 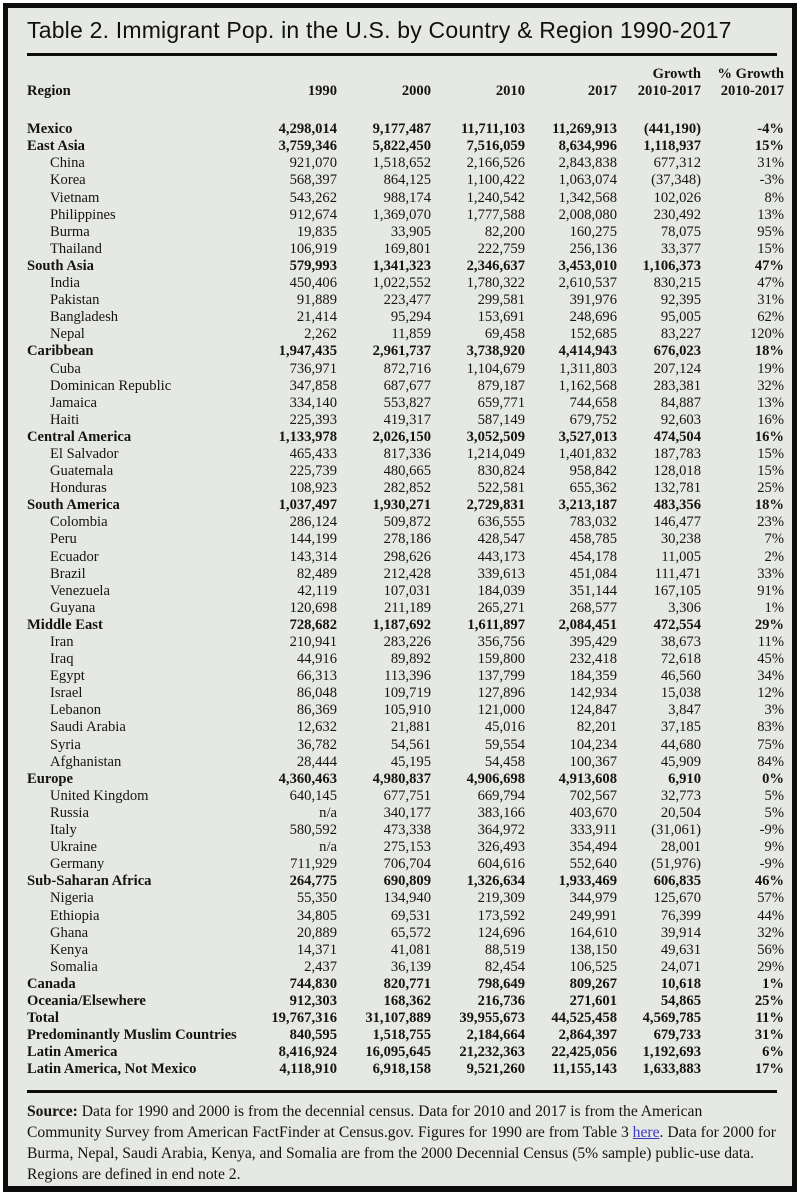 I want to click on row-value-2000: 677,751, so click(x=407, y=795).